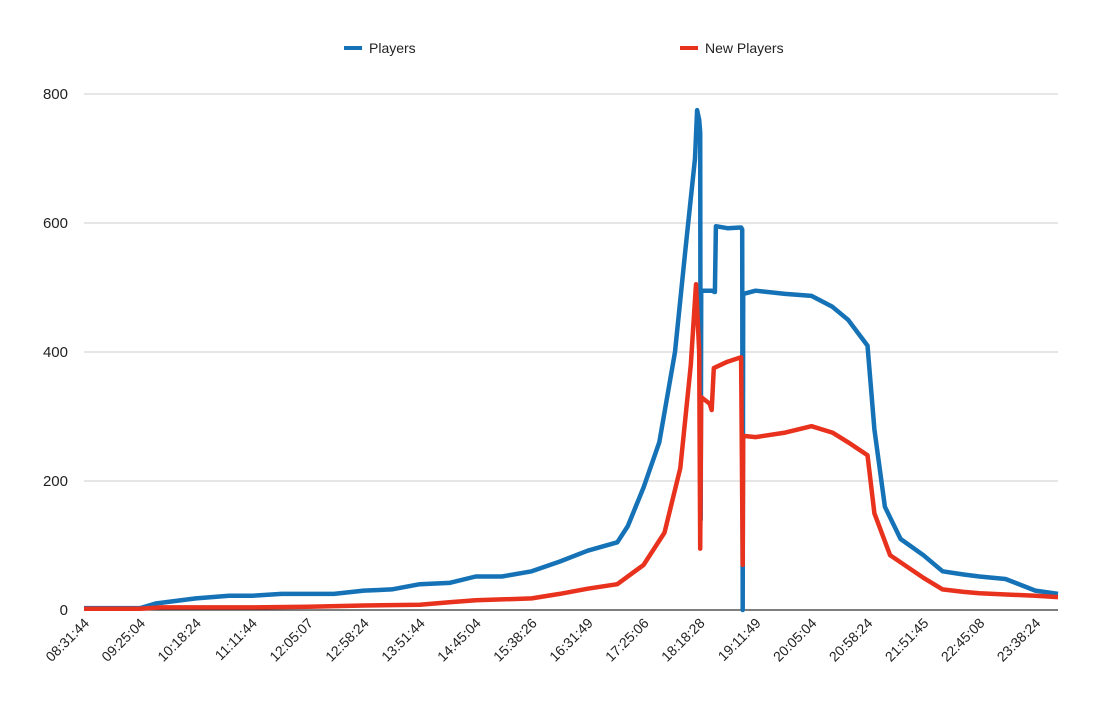 The width and height of the screenshot is (1095, 716). What do you see at coordinates (123, 640) in the screenshot?
I see `x-tick-label: 09:25:04` at bounding box center [123, 640].